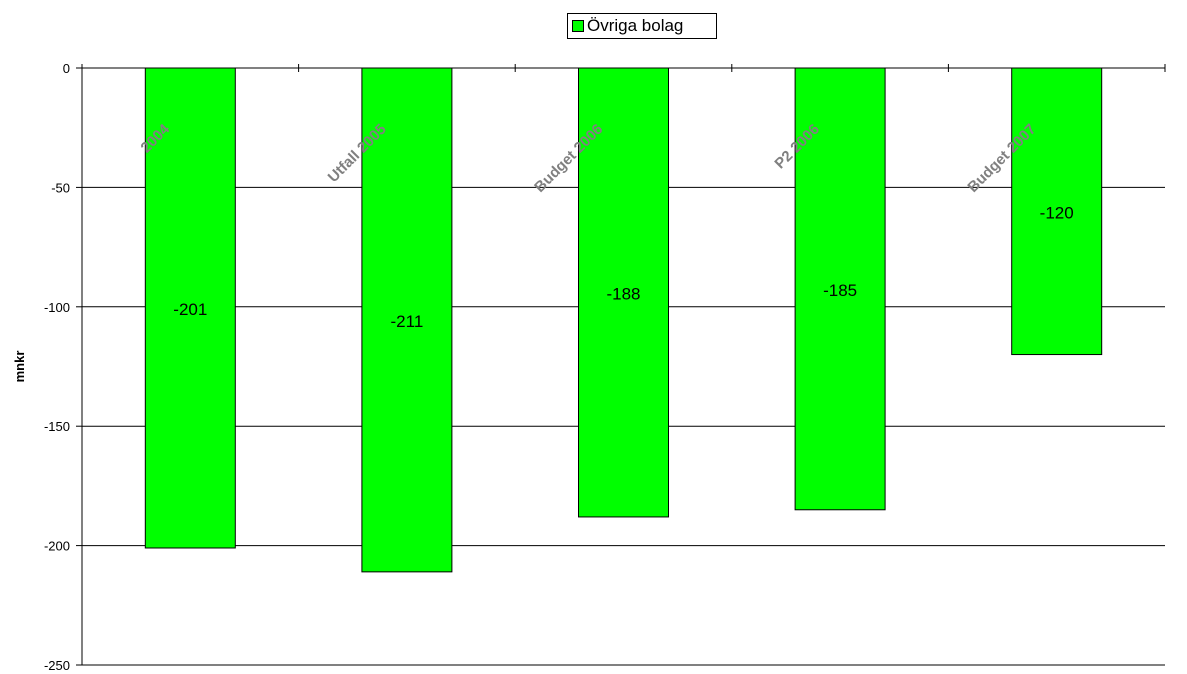 The image size is (1187, 674). I want to click on data-label: -211, so click(407, 321).